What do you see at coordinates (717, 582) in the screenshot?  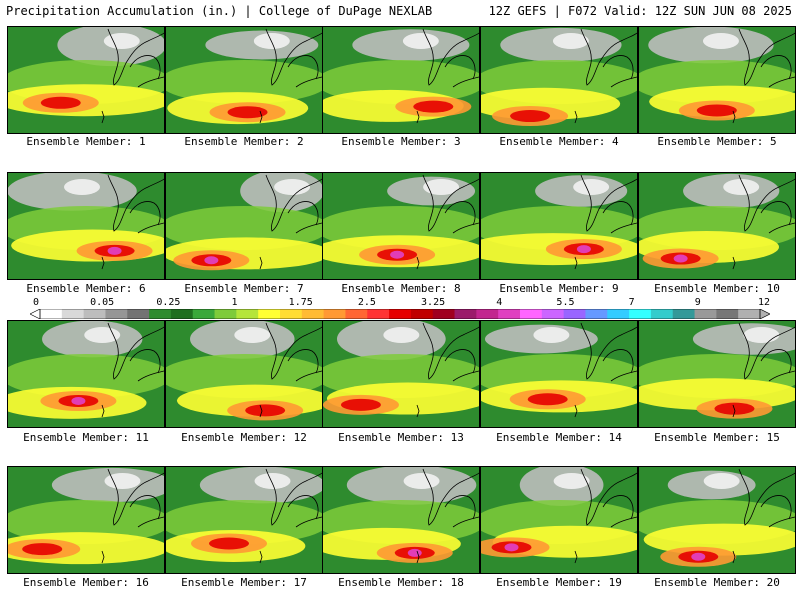 I see `ensemble-member-label: Ensemble Member: 20` at bounding box center [717, 582].